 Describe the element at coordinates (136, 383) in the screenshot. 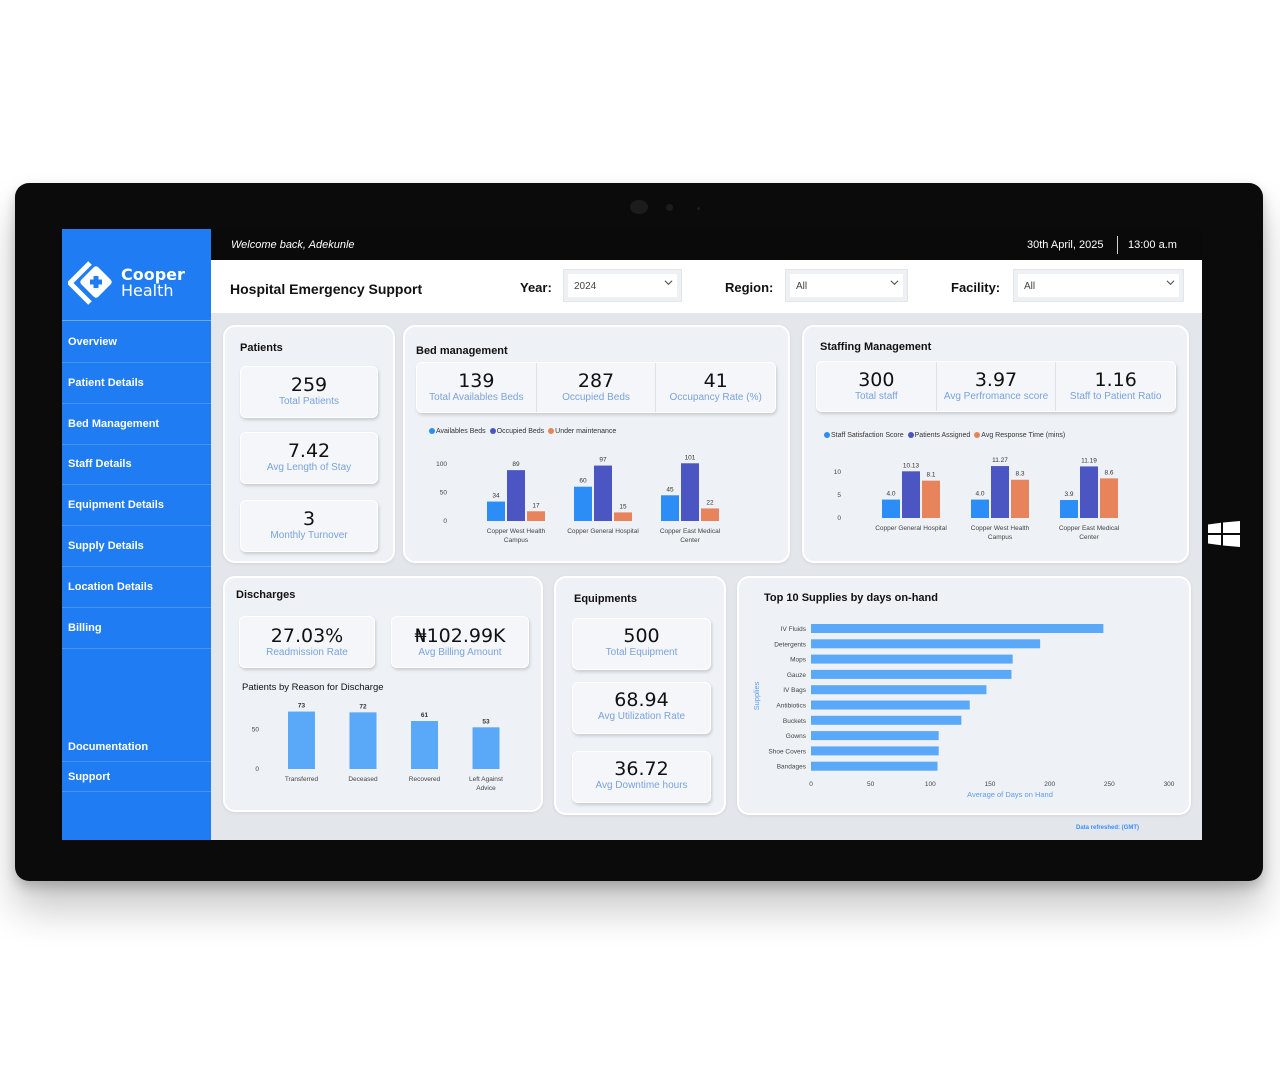

I see `nav-patient-details: Patient Details` at that location.